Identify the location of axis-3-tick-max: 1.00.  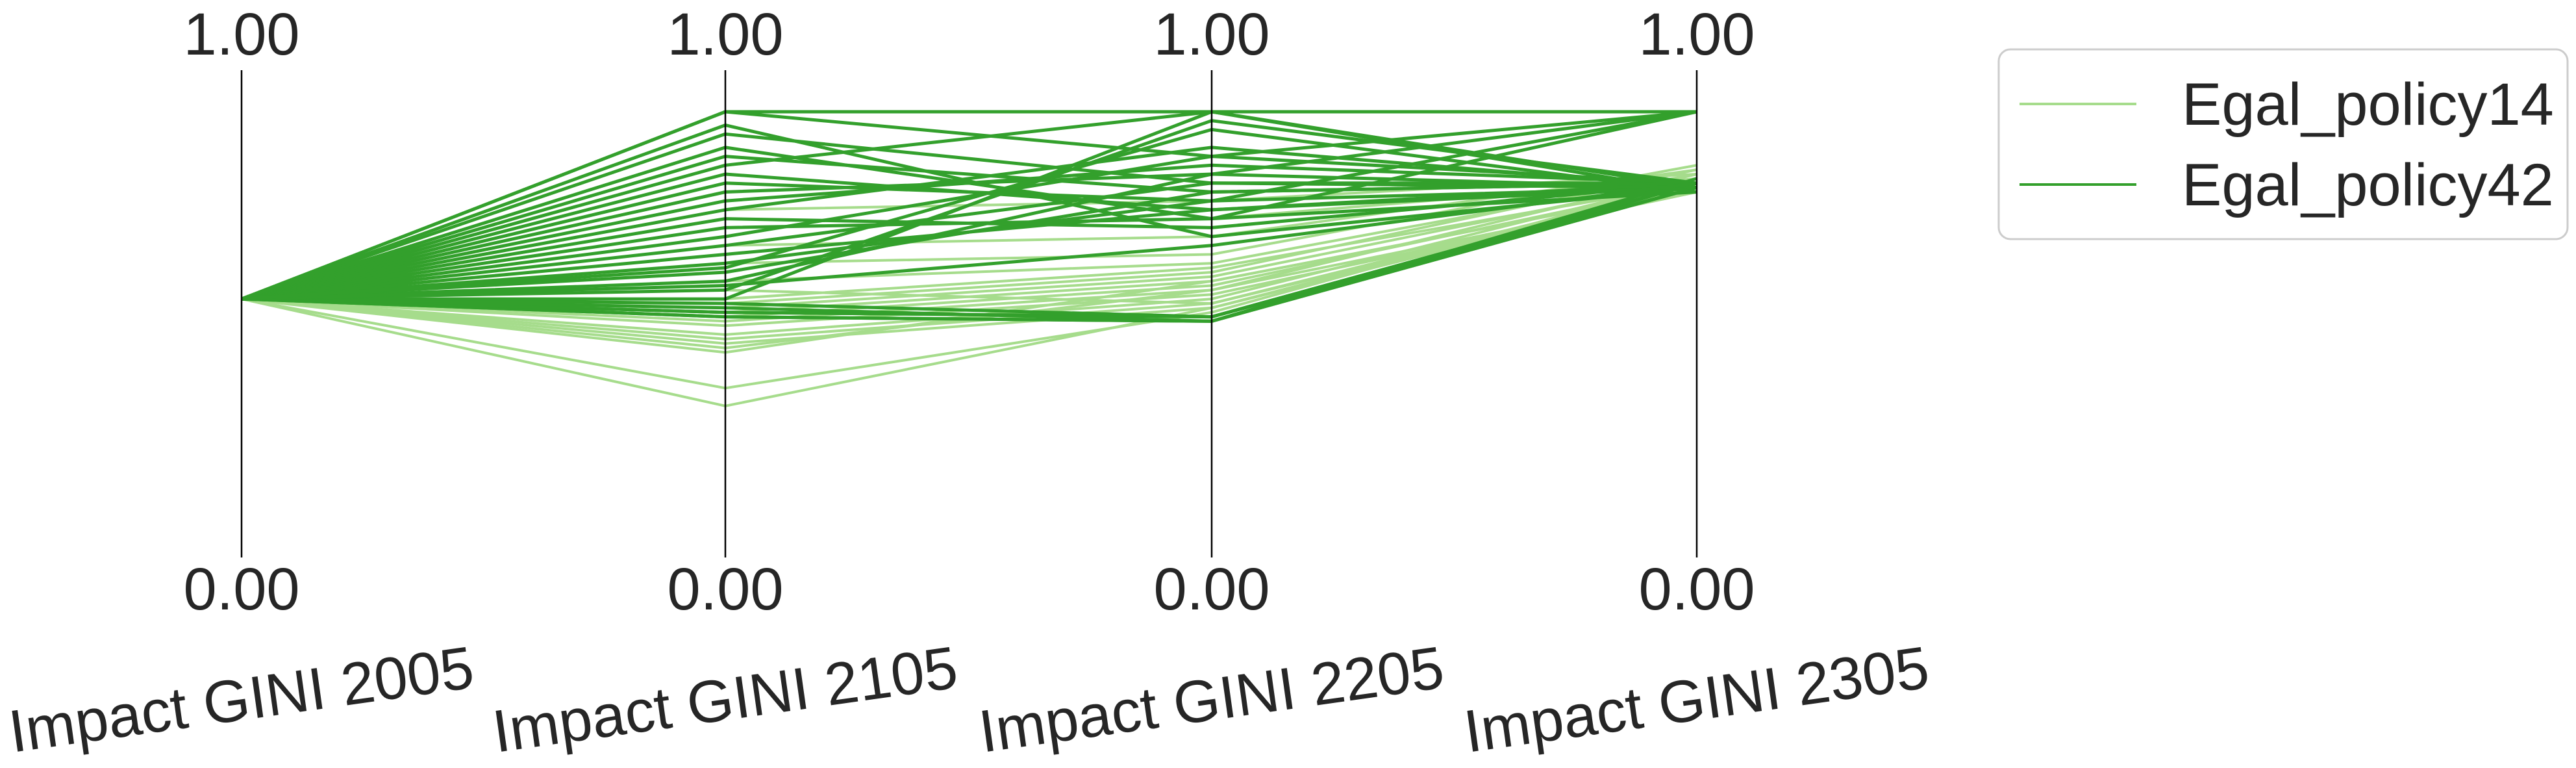
(1211, 34).